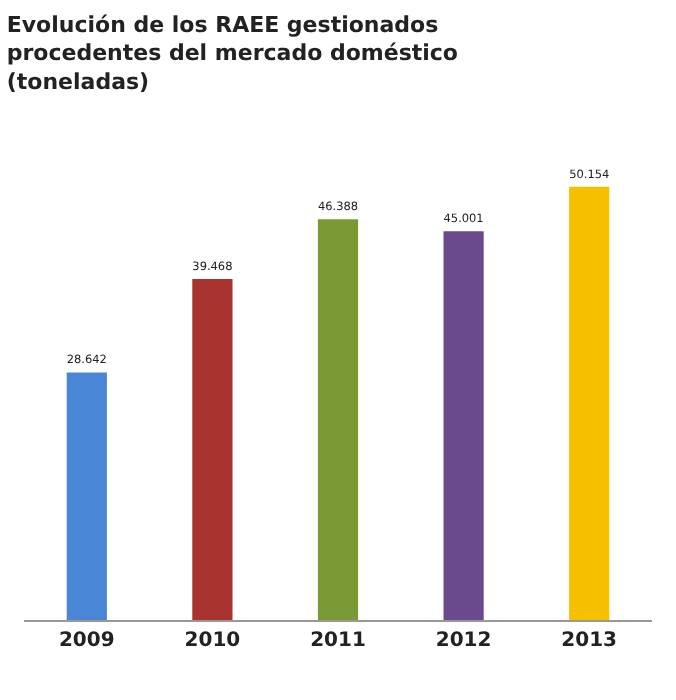  Describe the element at coordinates (589, 641) in the screenshot. I see `x-tick-label: 2013` at that location.